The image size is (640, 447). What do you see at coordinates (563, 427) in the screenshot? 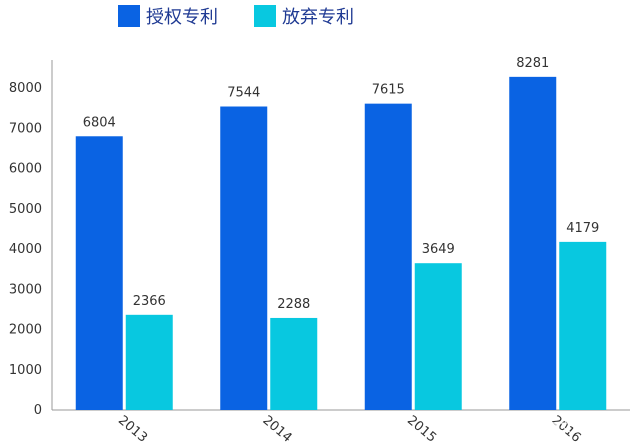
I see `watermark: 头条 @文要知本` at bounding box center [563, 427].